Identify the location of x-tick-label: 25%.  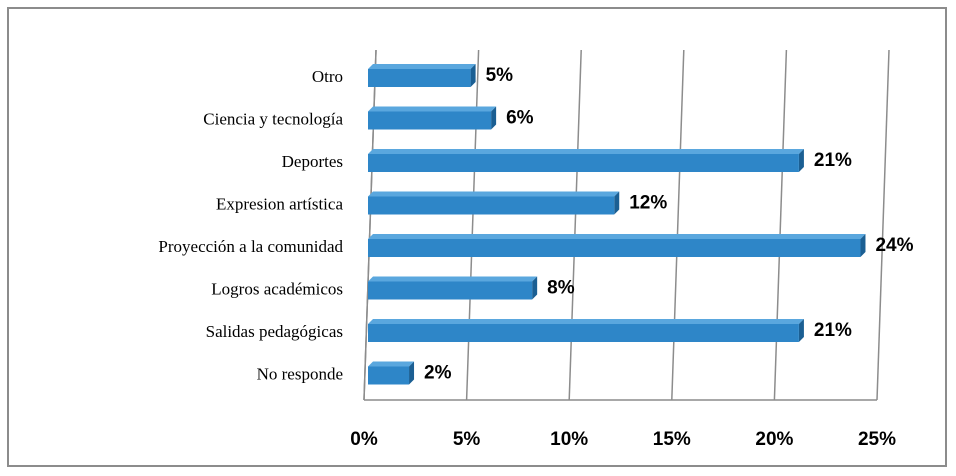
(877, 439).